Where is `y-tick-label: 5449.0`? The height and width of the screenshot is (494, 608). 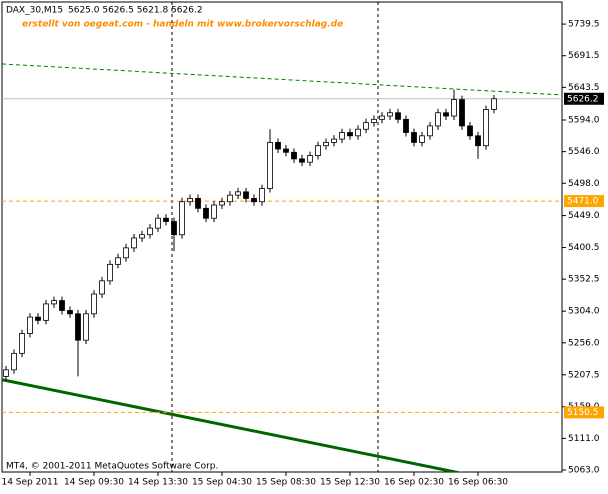 y-tick-label: 5449.0 is located at coordinates (584, 216).